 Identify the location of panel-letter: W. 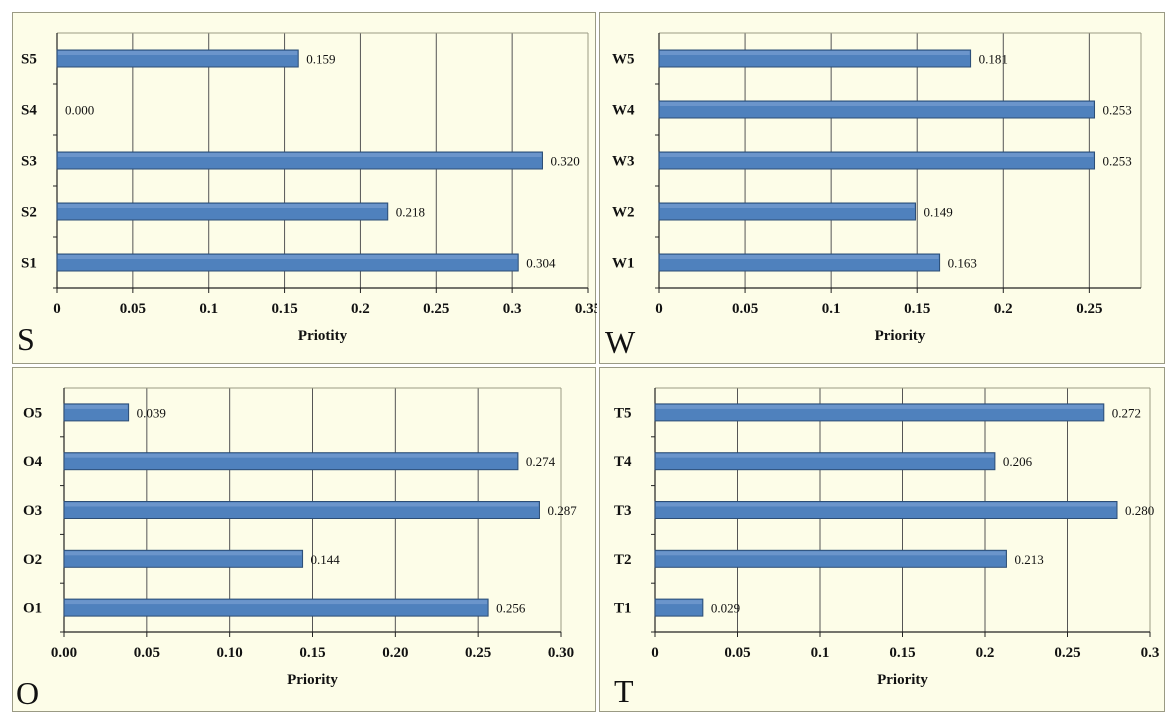
(620, 342).